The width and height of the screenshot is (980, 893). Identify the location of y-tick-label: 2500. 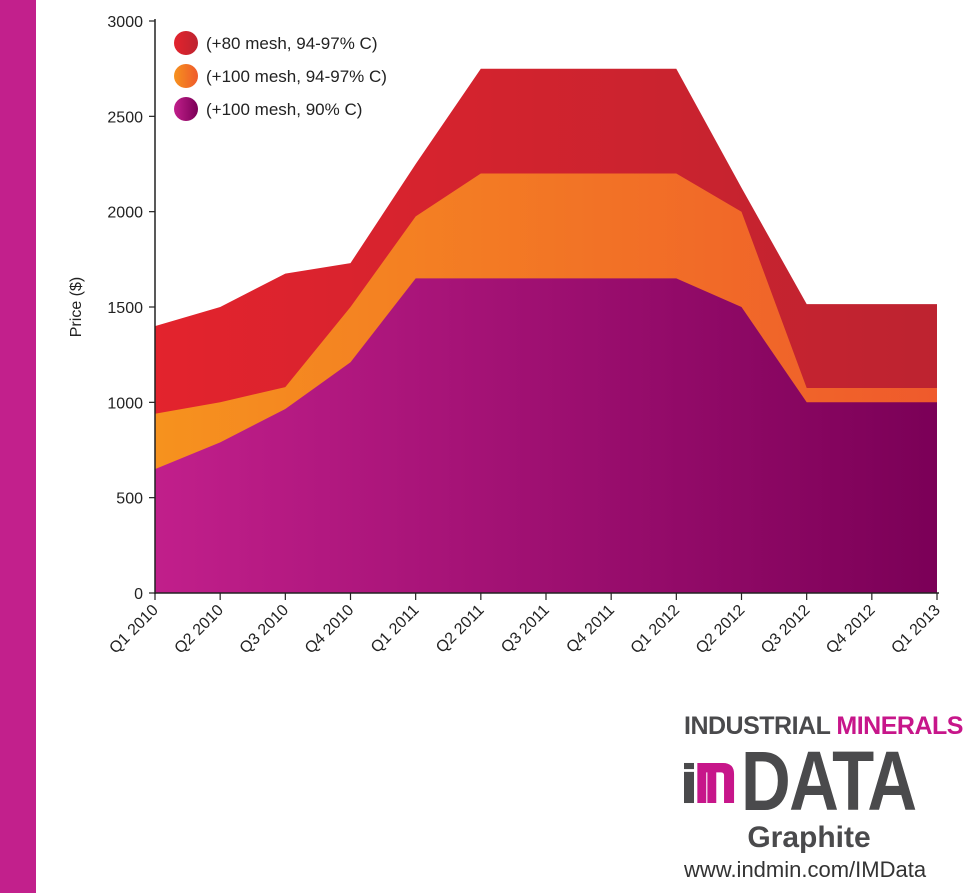
(125, 117).